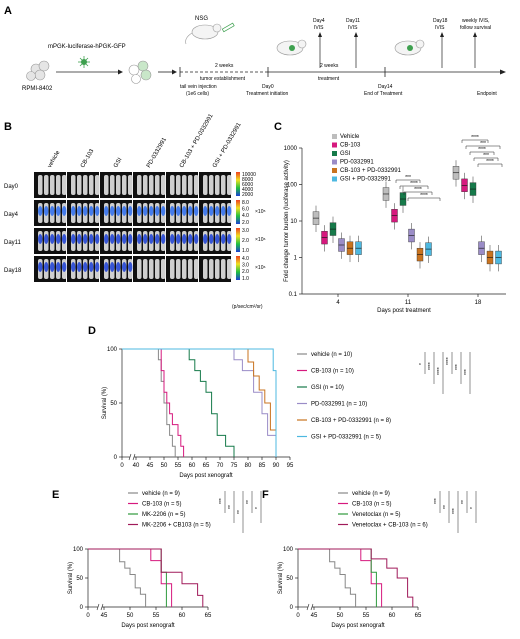 This screenshot has width=520, height=639. Describe the element at coordinates (353, 28) in the screenshot. I see `day11-ivis: IVIS` at that location.